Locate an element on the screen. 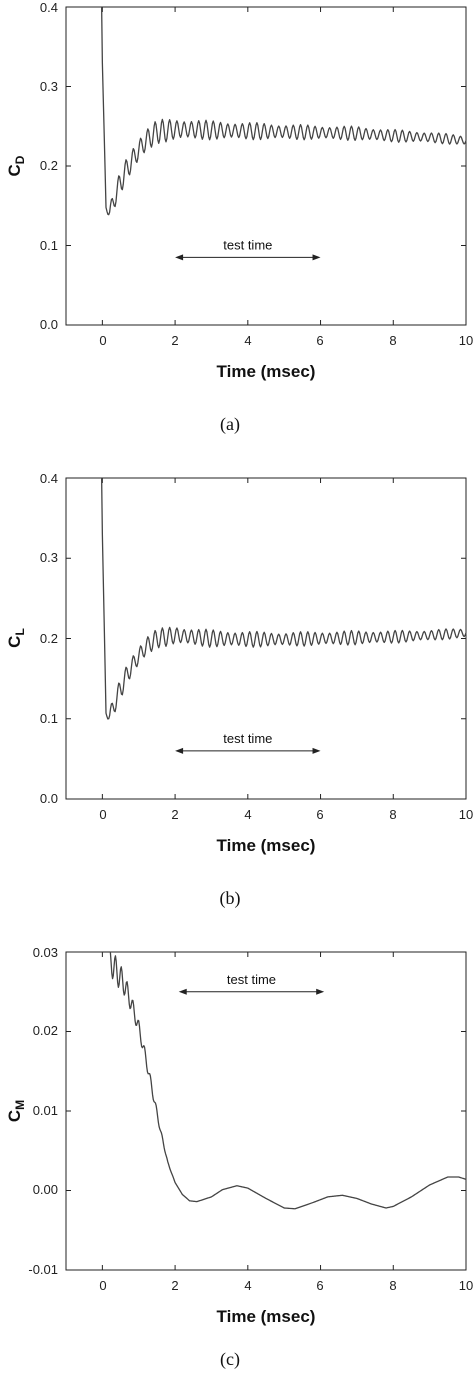 The height and width of the screenshot is (1377, 474). x-axis-c: 0 2 4 6 8 10 is located at coordinates (286, 1285).